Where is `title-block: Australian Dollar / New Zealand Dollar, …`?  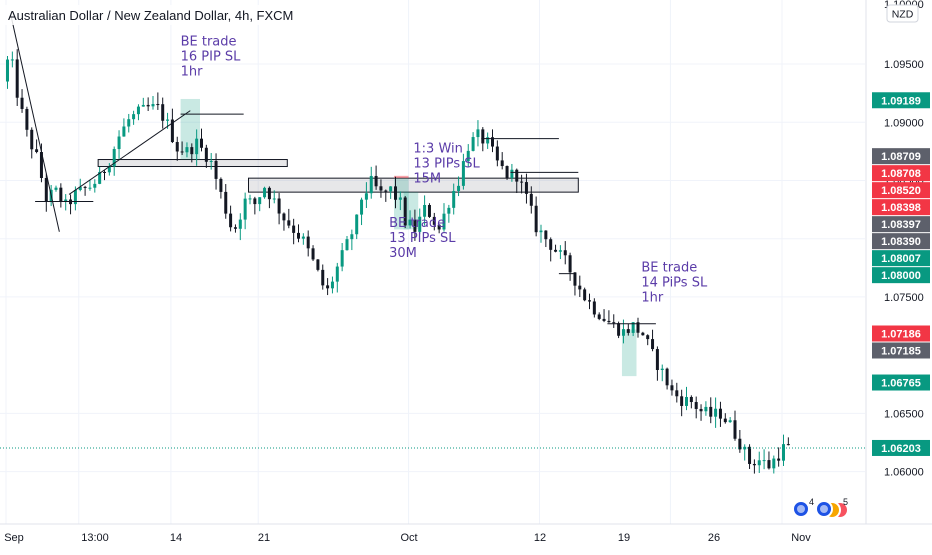 title-block: Australian Dollar / New Zealand Dollar, … is located at coordinates (146, 15).